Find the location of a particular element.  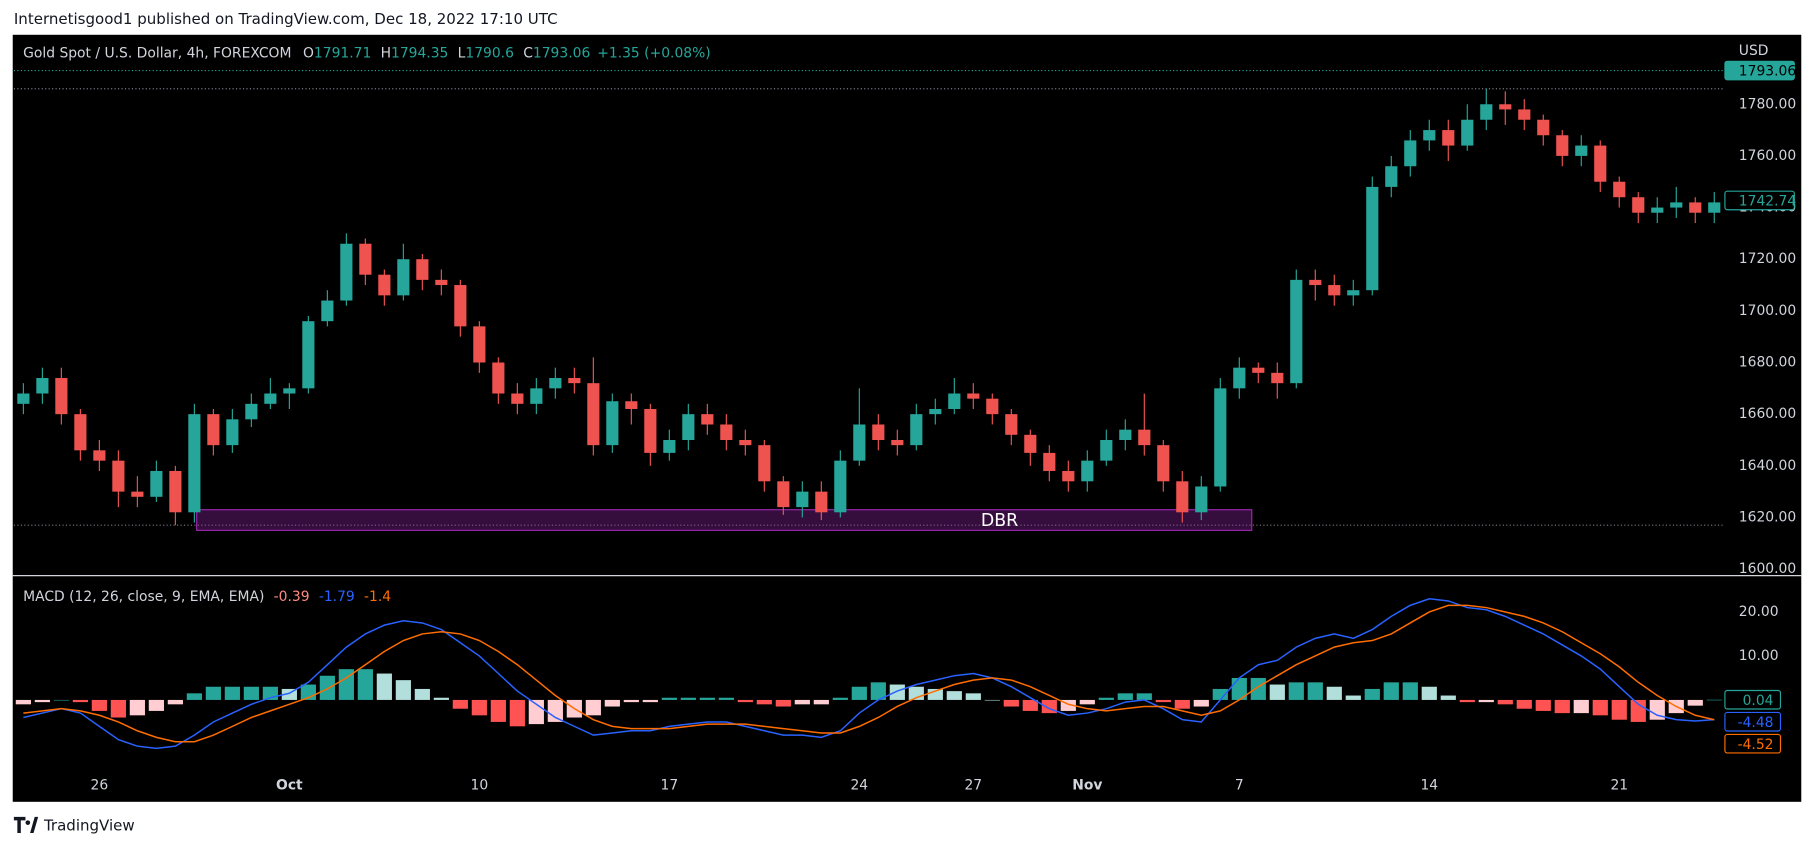

price-tag is located at coordinates (1759, 70).